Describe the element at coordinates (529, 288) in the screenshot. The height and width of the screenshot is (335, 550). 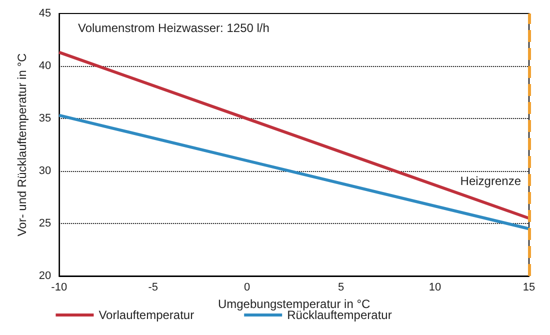
I see `x-tick-label: 15` at that location.